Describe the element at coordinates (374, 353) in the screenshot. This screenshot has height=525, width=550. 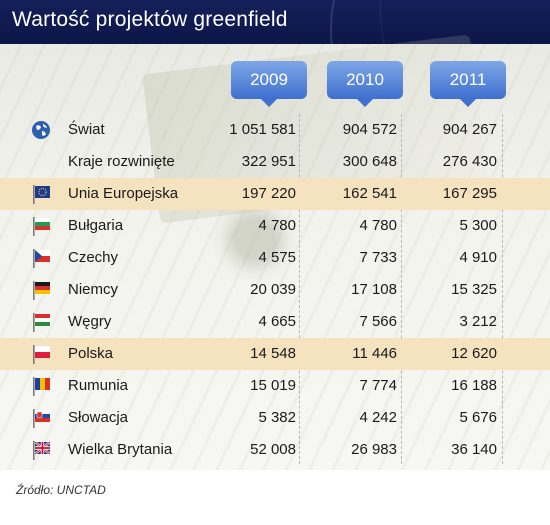
I see `value-cell-2010: 11 446` at that location.